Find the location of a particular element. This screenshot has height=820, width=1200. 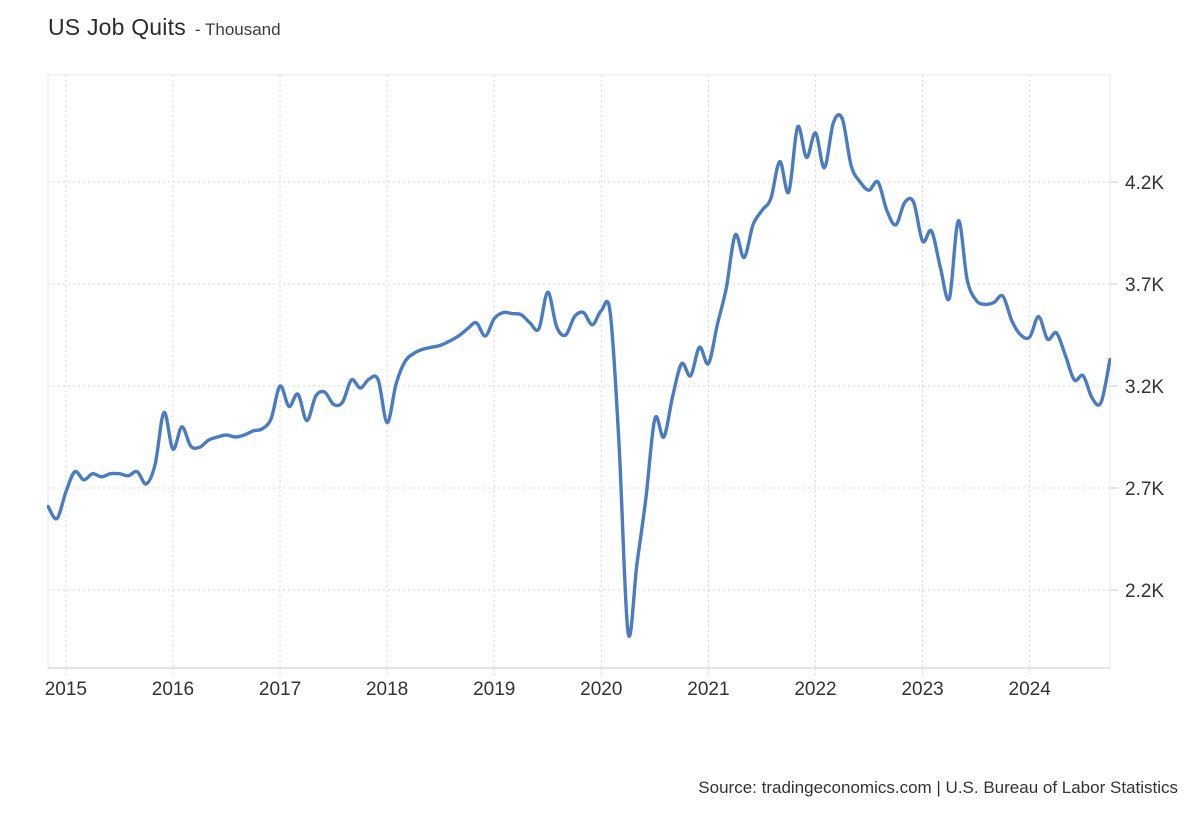

y-tick-label: 3.7K is located at coordinates (1144, 285).